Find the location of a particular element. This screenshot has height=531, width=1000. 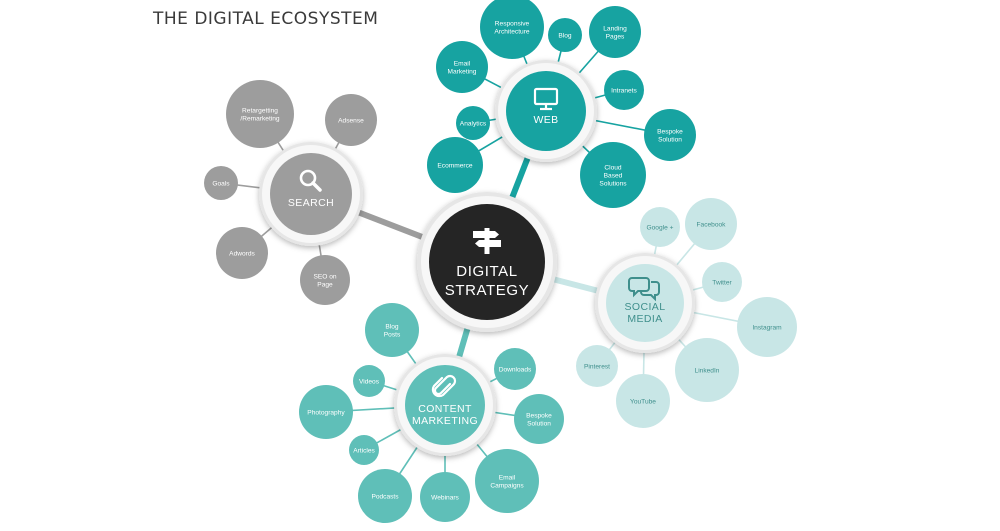

hub-label: WEB is located at coordinates (545, 120).